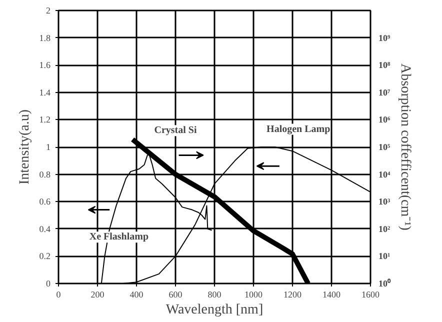 The height and width of the screenshot is (322, 442). What do you see at coordinates (385, 283) in the screenshot?
I see `y2-tick-label: 10⁰` at bounding box center [385, 283].